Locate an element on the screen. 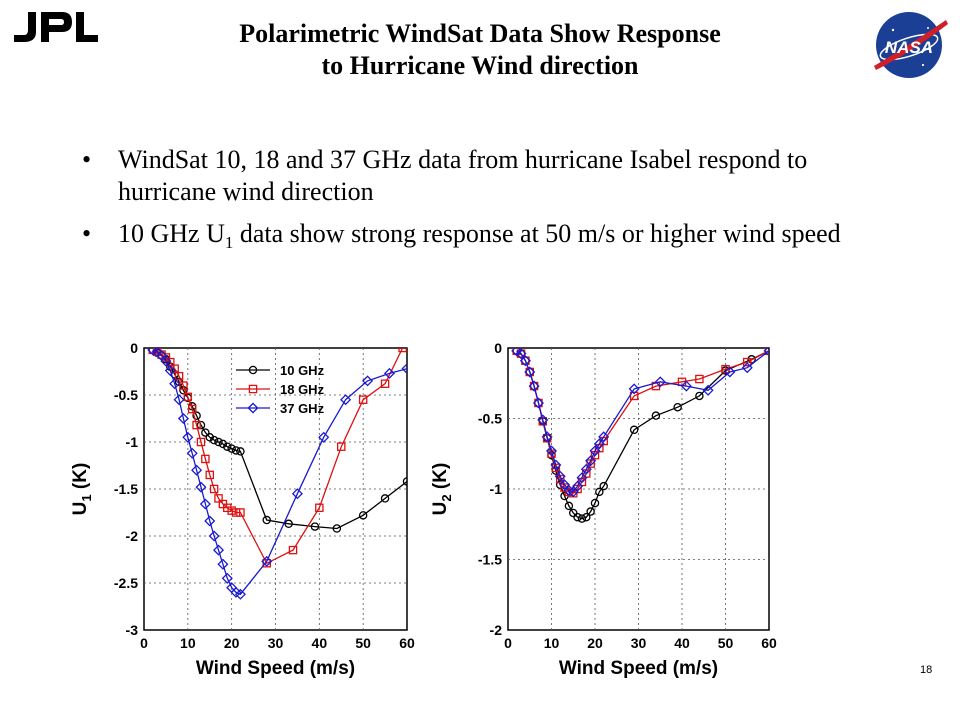 This screenshot has width=960, height=720. jpl-logo-icon is located at coordinates (56, 27).